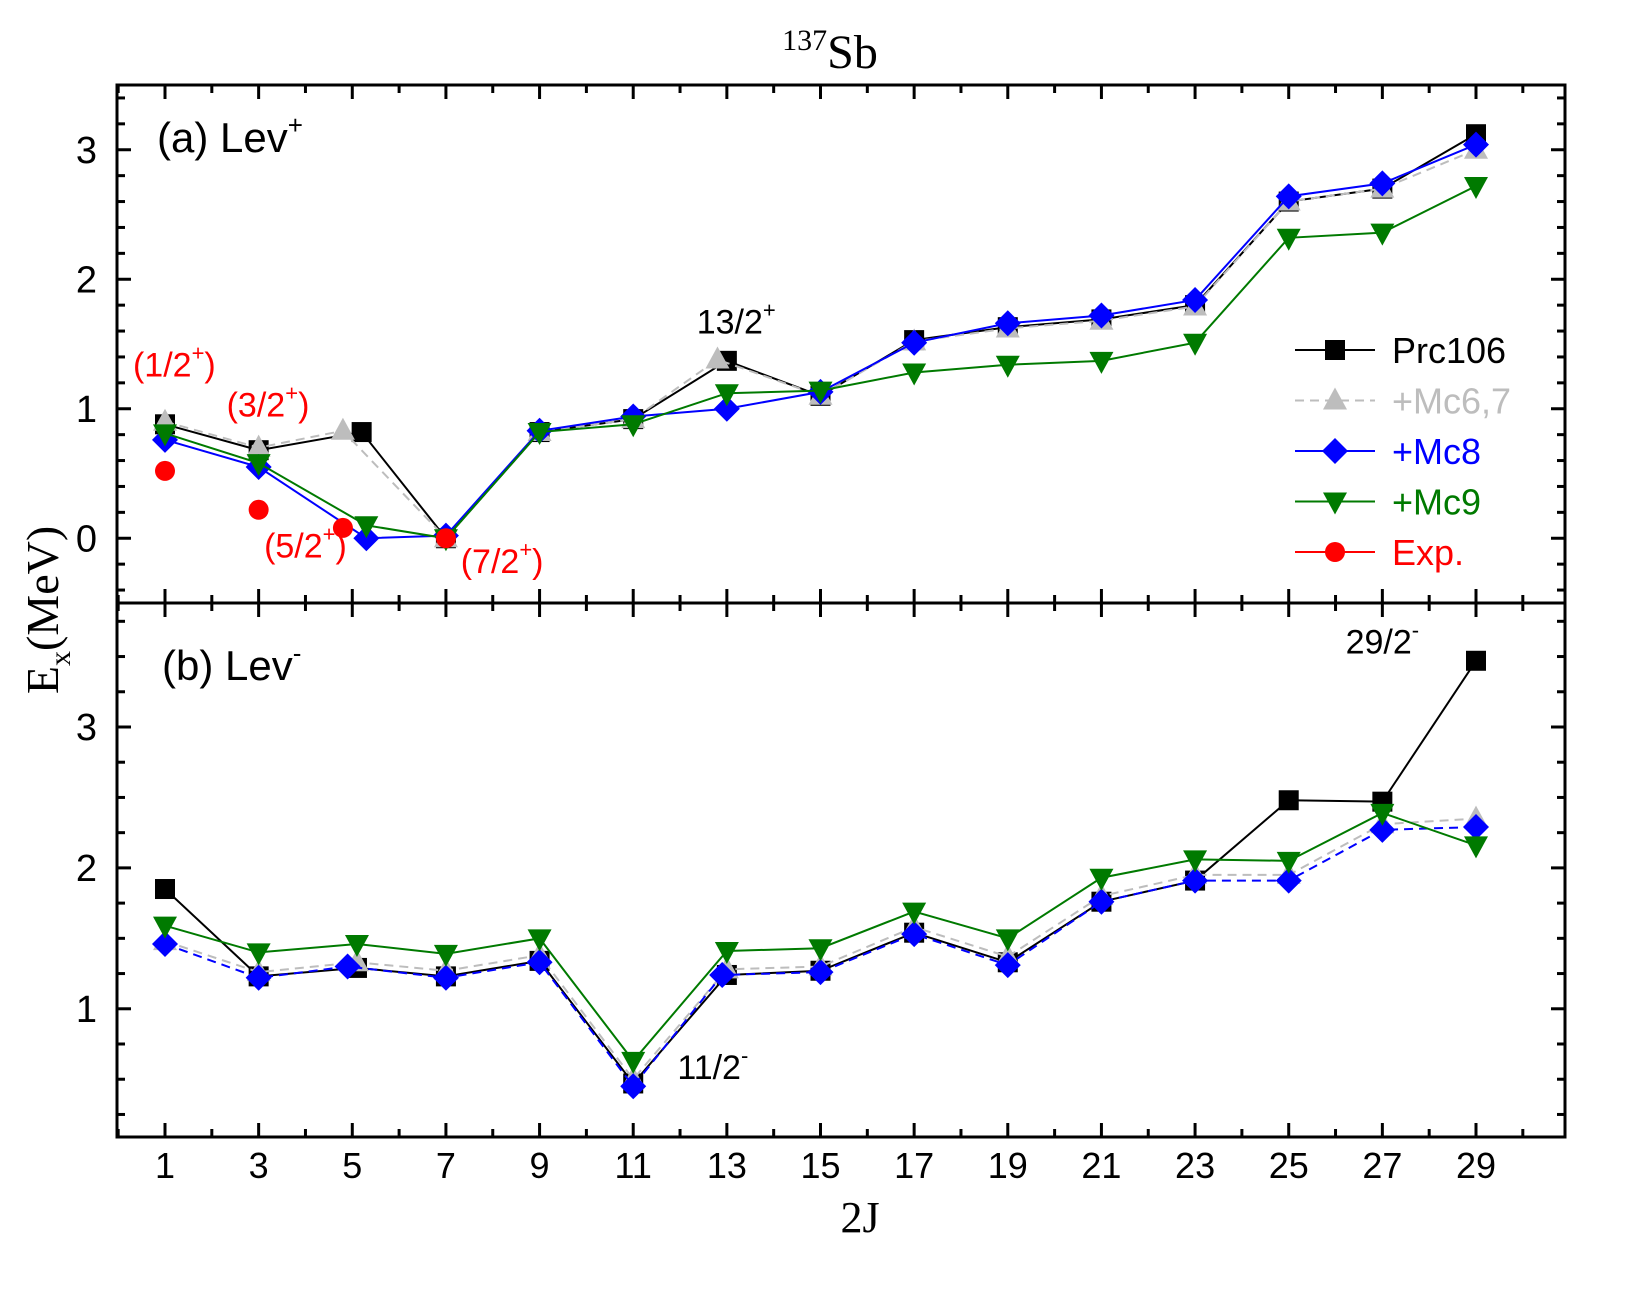  I want to click on panel-label-text: (a) Lev, so click(222, 137).